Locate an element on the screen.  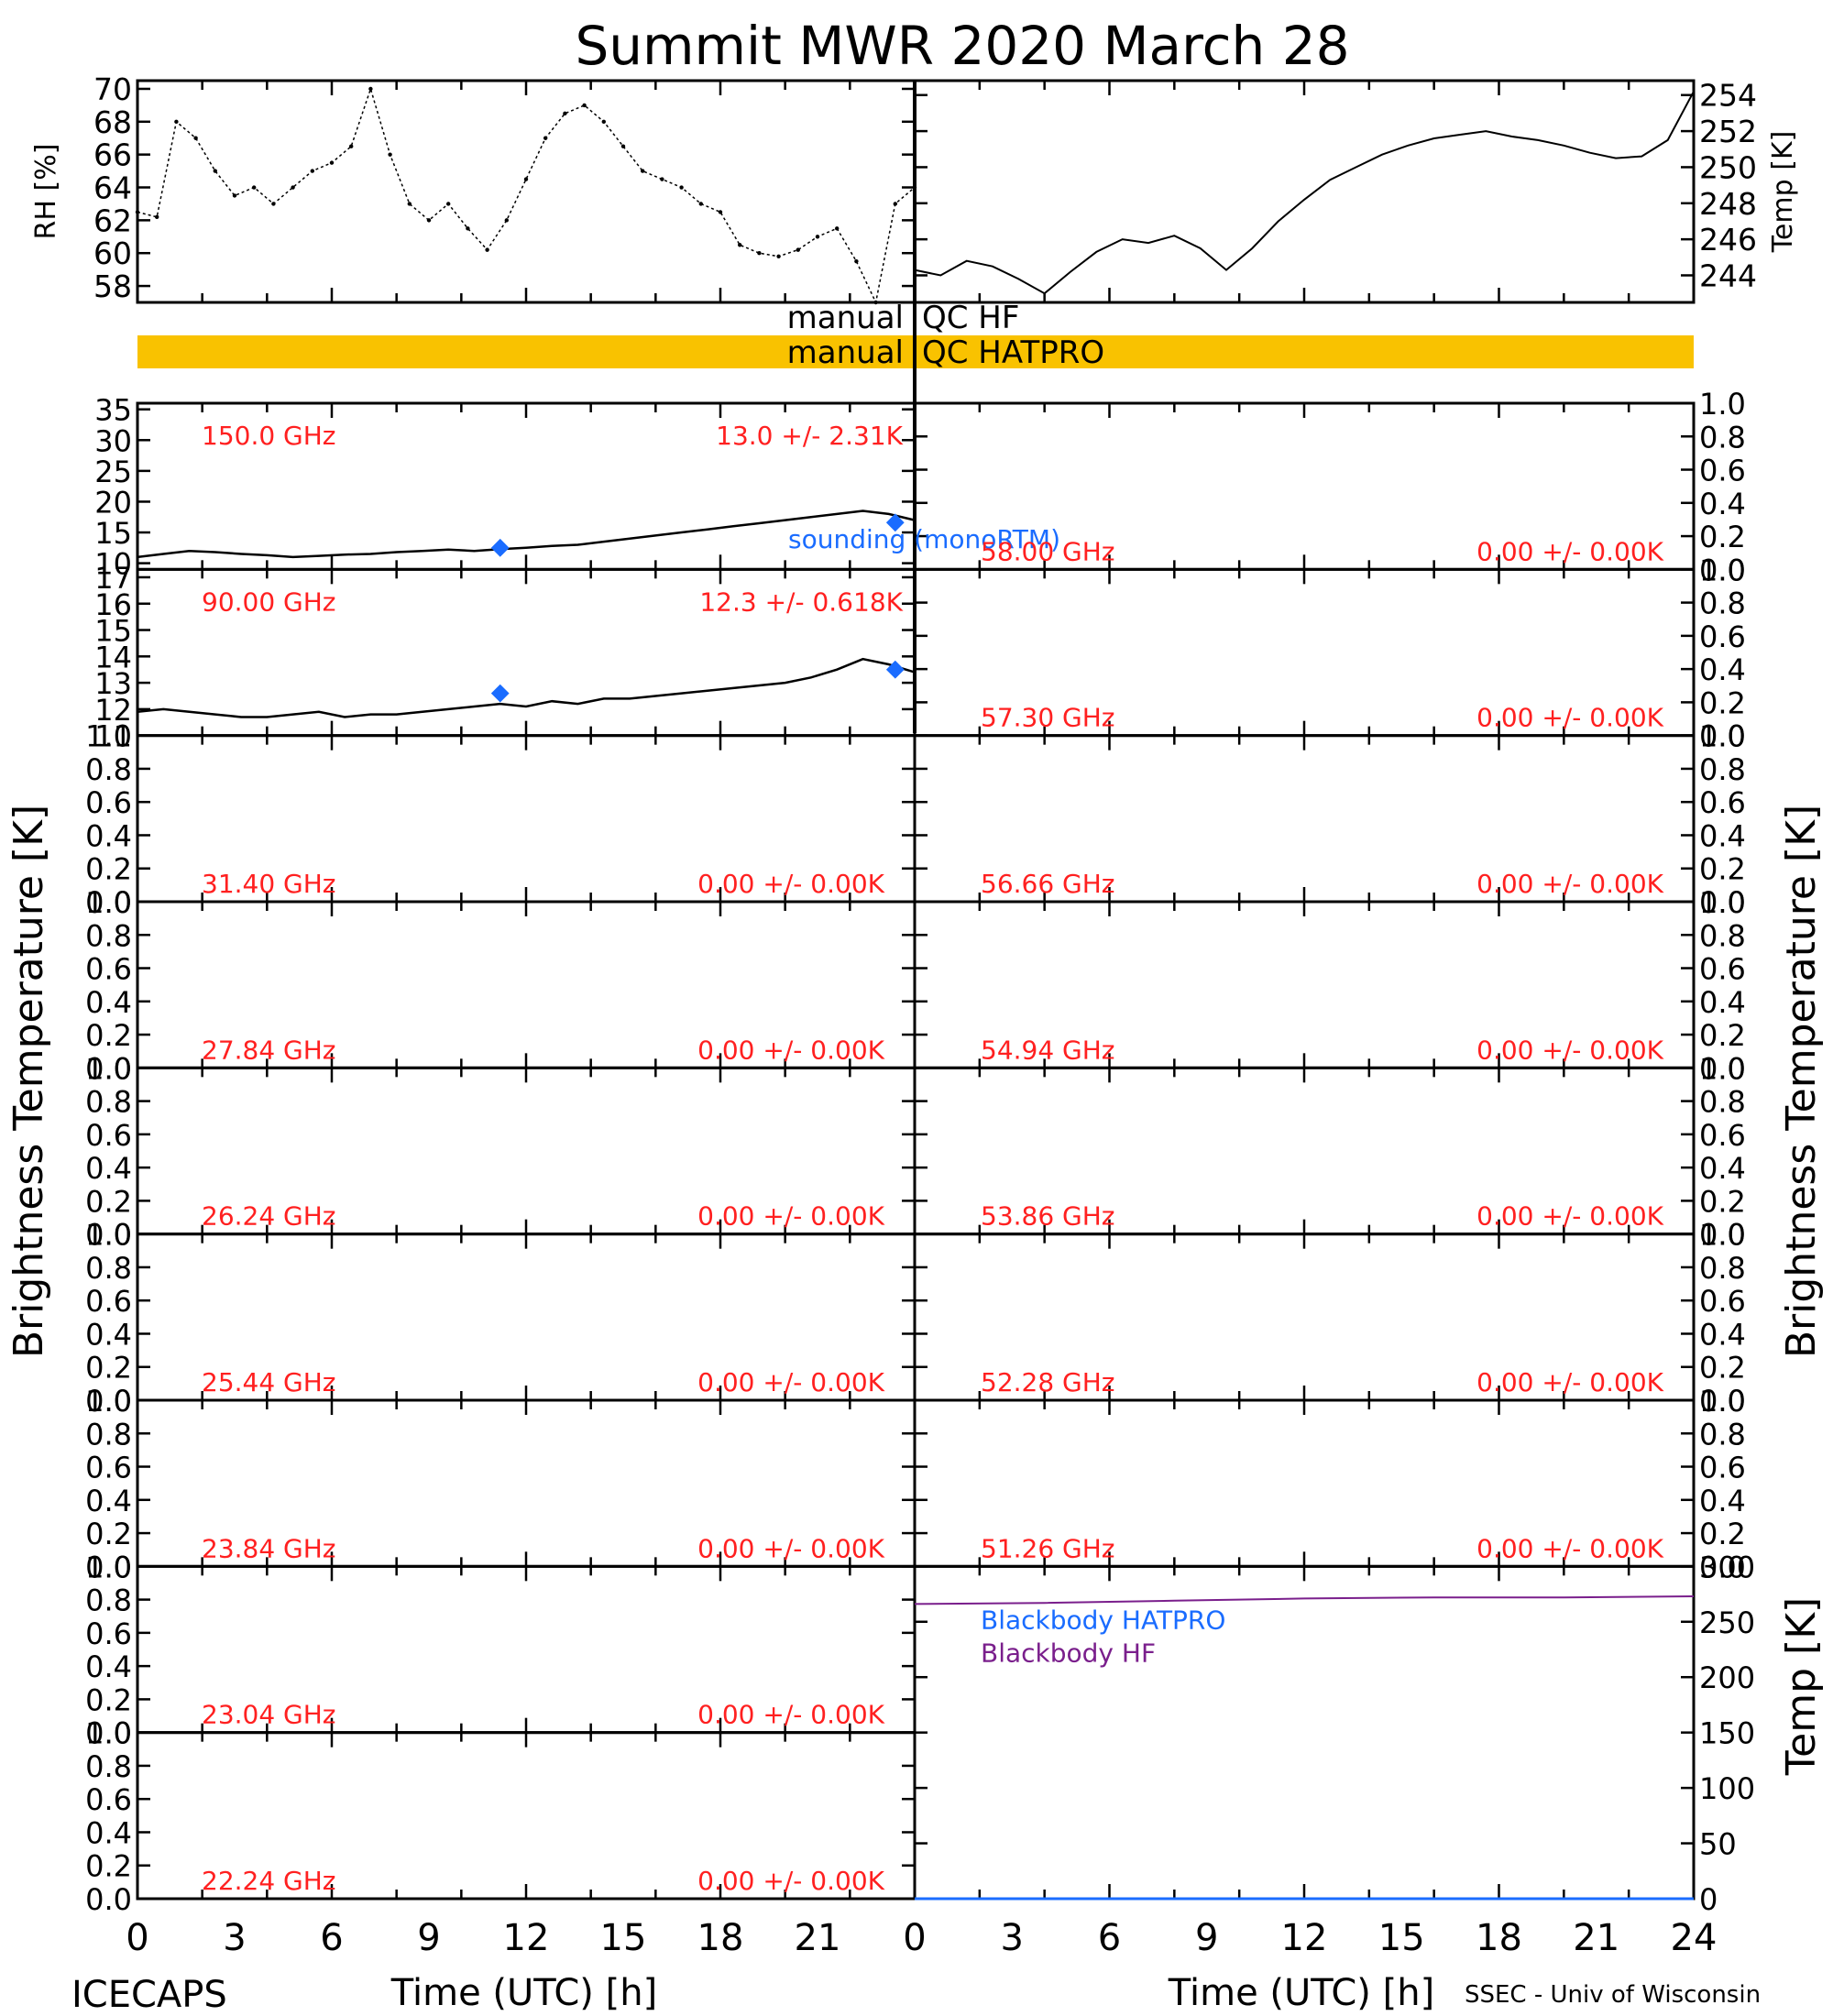
channel-label: 23.04 GHz is located at coordinates (269, 1715).